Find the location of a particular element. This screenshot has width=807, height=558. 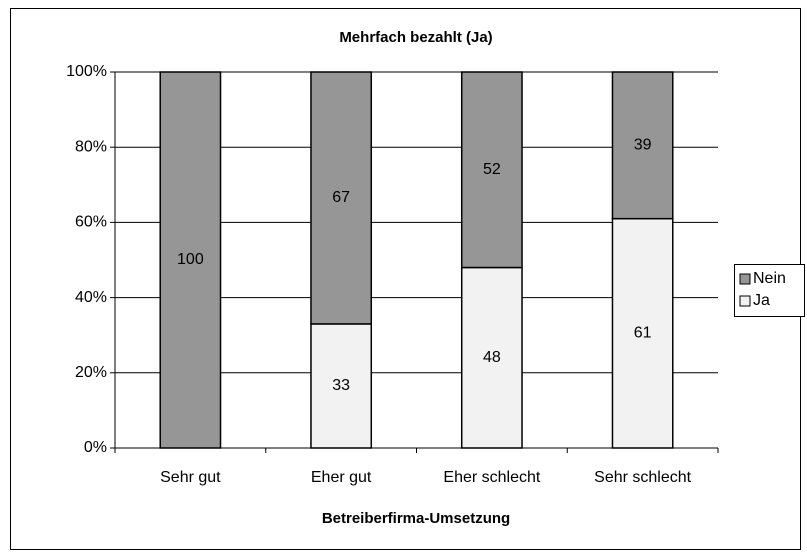

data-label: 61 is located at coordinates (643, 333).